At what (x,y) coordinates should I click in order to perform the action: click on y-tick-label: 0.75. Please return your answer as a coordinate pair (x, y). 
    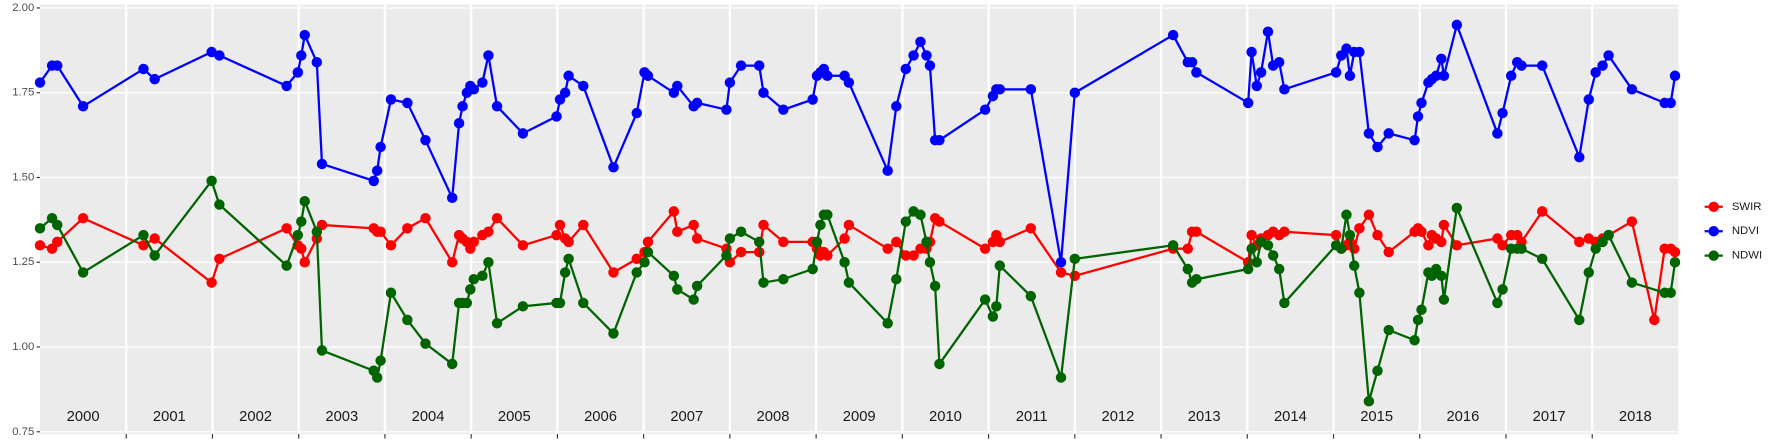
    Looking at the image, I should click on (23, 432).